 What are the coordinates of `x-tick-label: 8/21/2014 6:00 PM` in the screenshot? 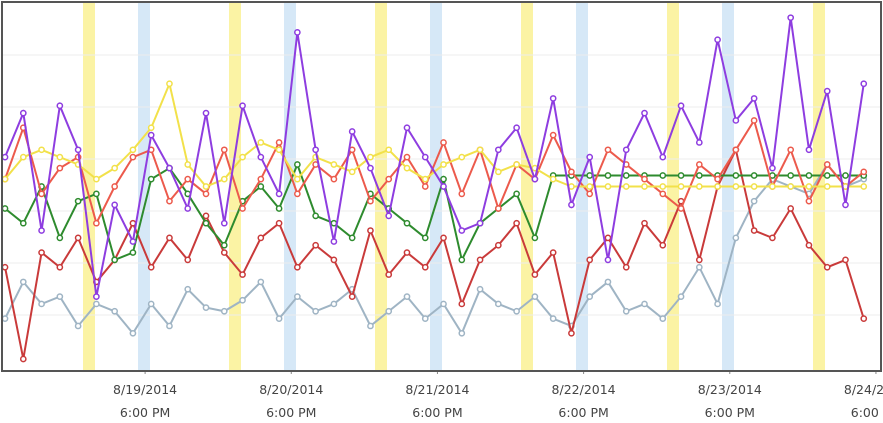 It's located at (437, 401).